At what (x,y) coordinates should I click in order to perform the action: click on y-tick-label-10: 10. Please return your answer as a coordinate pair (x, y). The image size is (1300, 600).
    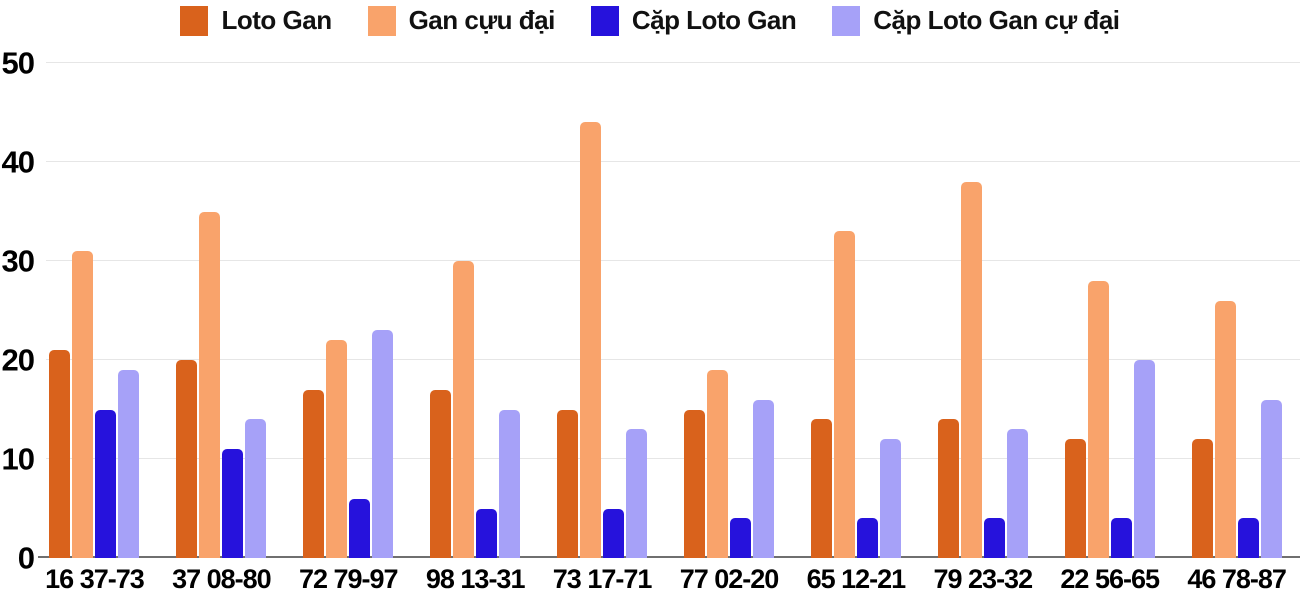
    Looking at the image, I should click on (18, 459).